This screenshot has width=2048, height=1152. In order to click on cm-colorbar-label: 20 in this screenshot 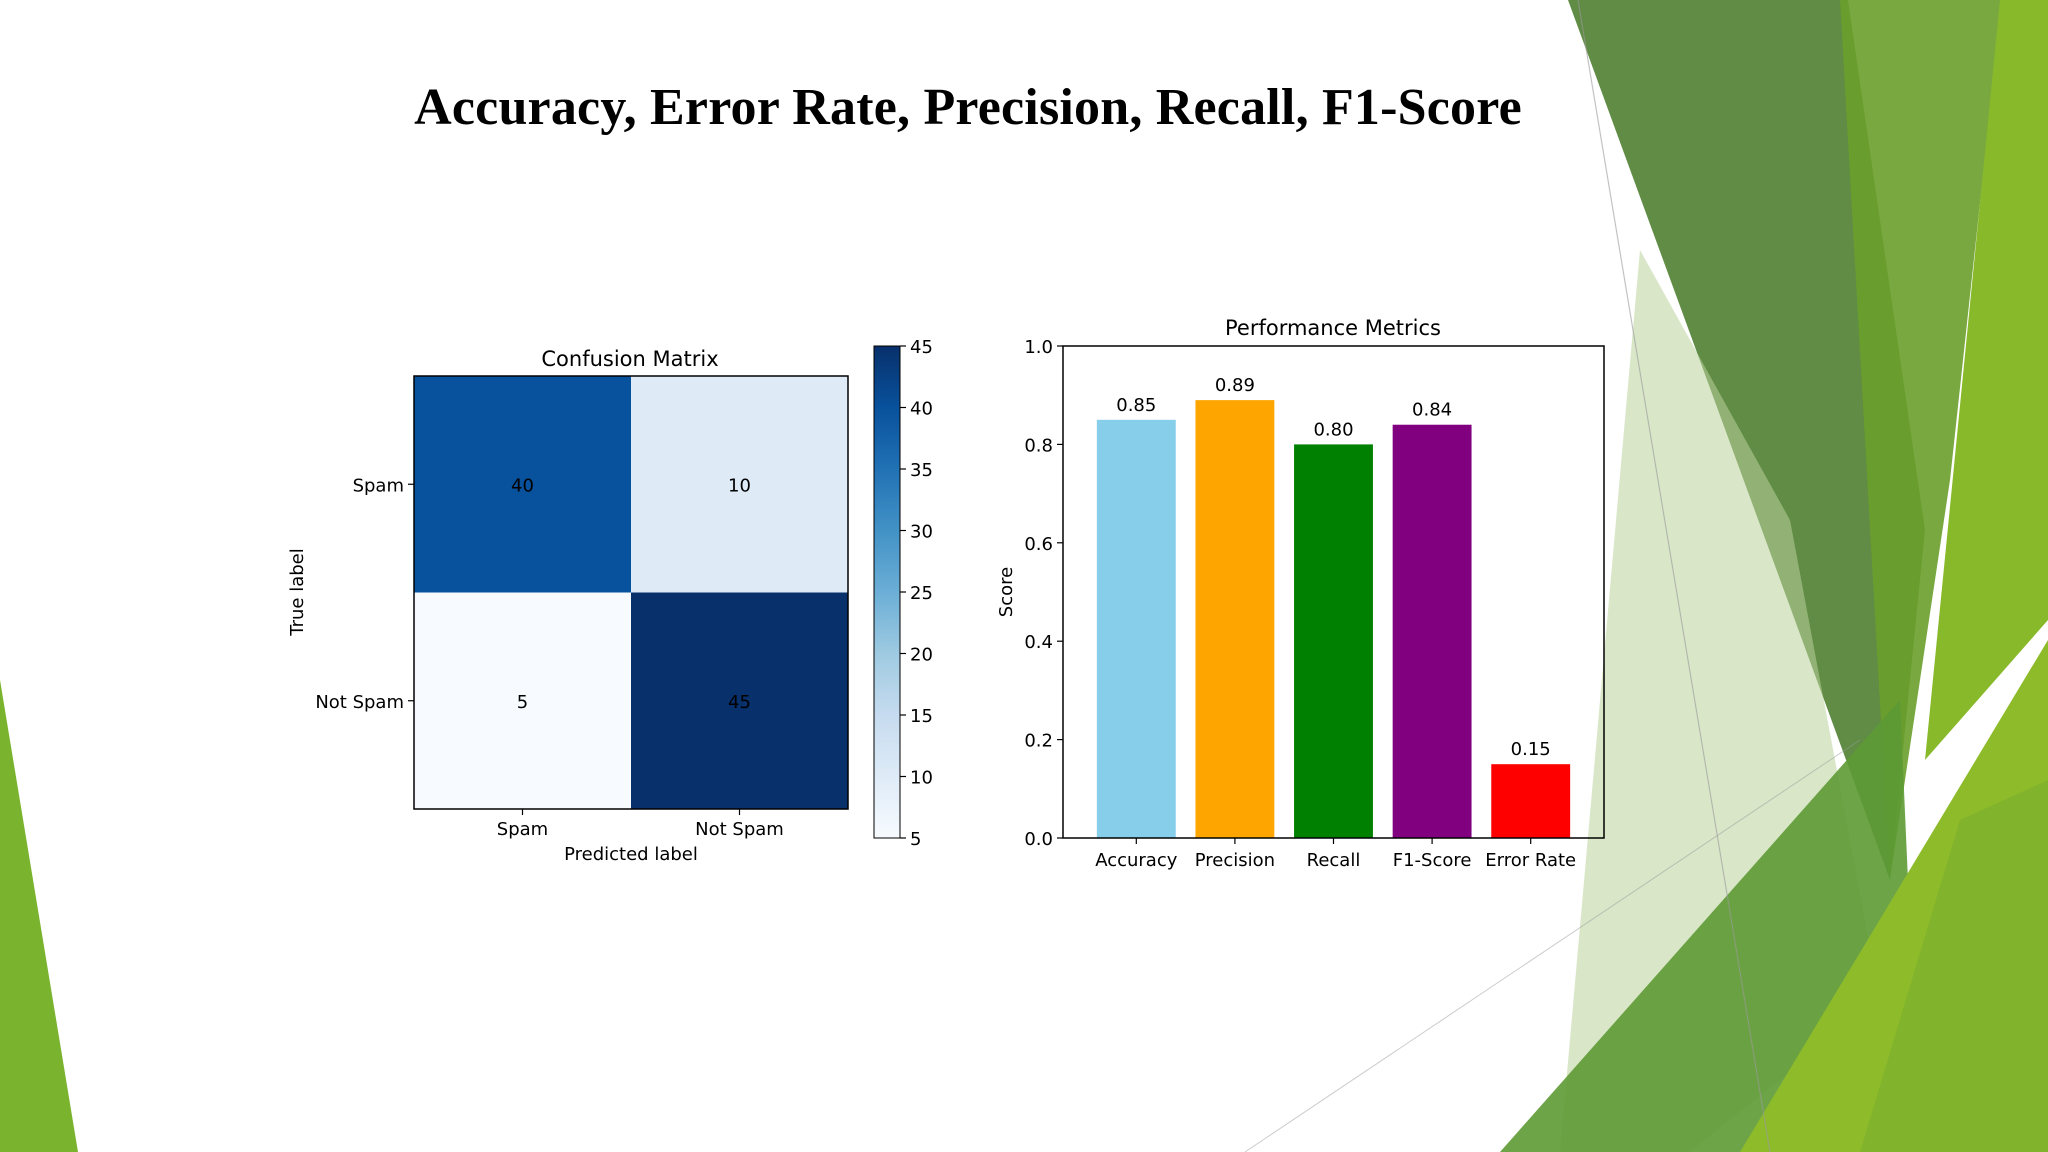, I will do `click(921, 655)`.